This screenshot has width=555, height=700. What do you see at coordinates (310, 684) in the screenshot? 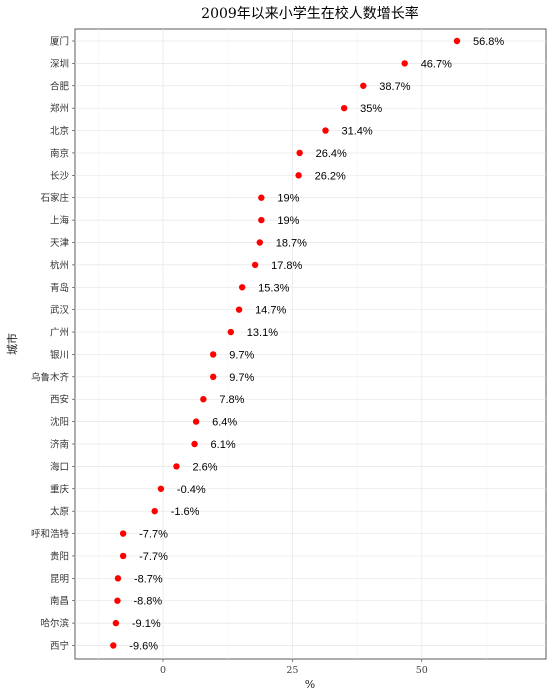
I see `x-axis-title: %` at bounding box center [310, 684].